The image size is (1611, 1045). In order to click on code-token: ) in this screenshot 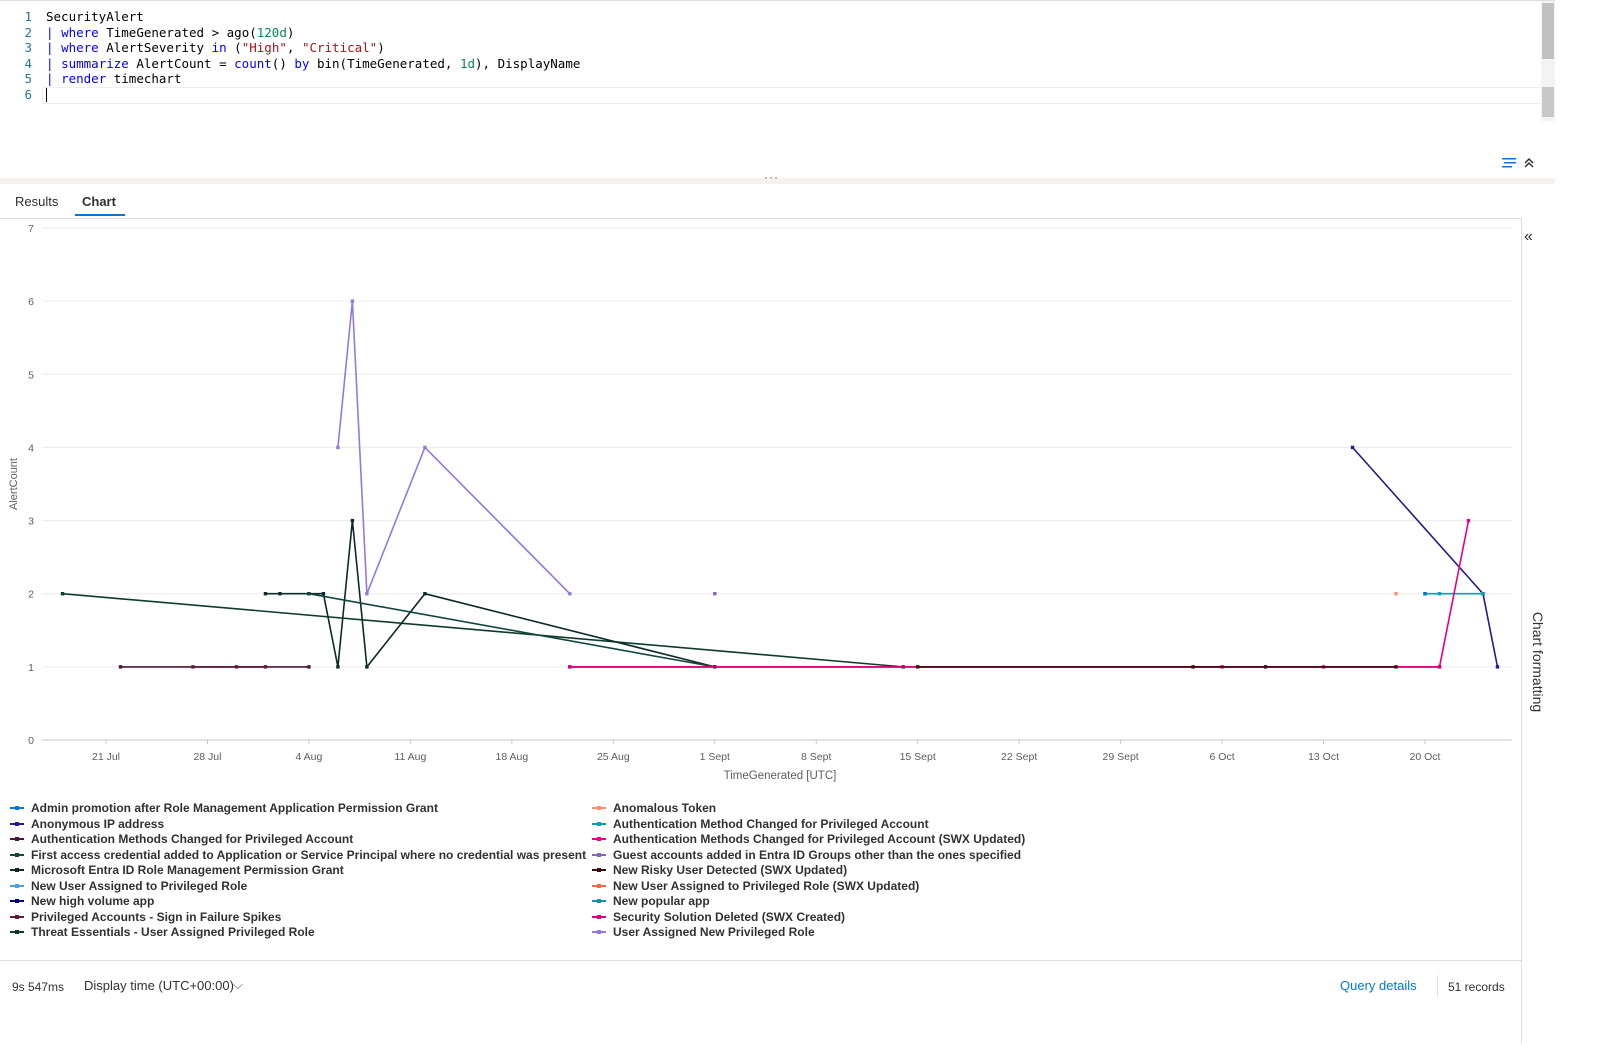, I will do `click(381, 48)`.